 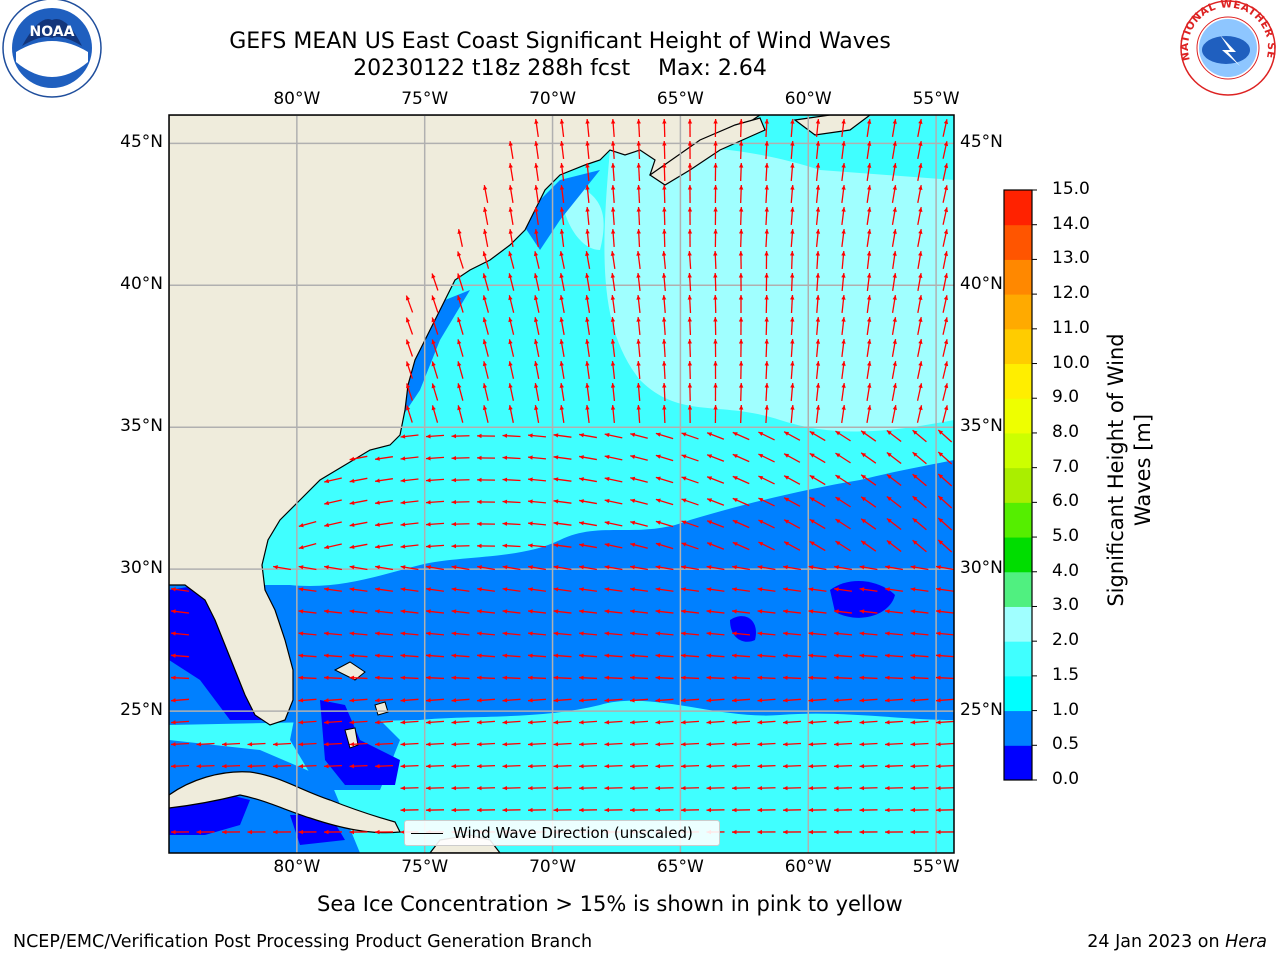 What do you see at coordinates (1071, 327) in the screenshot?
I see `colorbar-tick-label: 11.0` at bounding box center [1071, 327].